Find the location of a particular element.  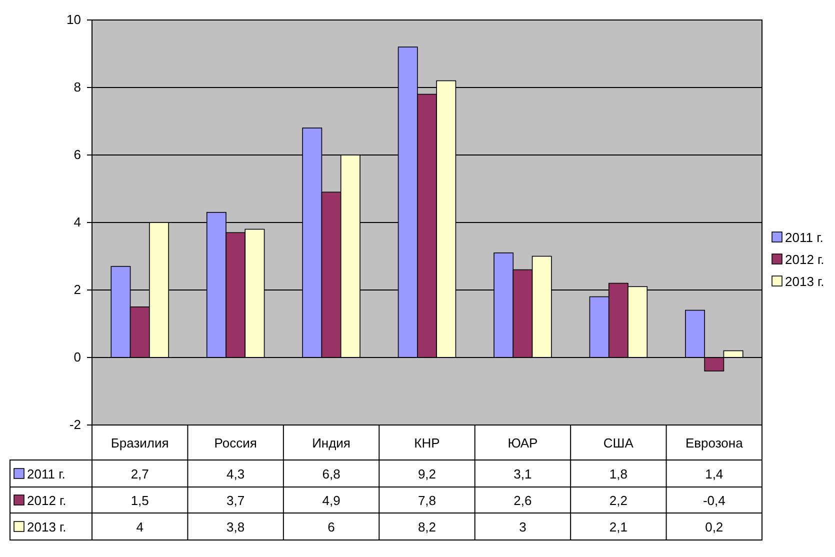

data-label: 6 is located at coordinates (331, 527).